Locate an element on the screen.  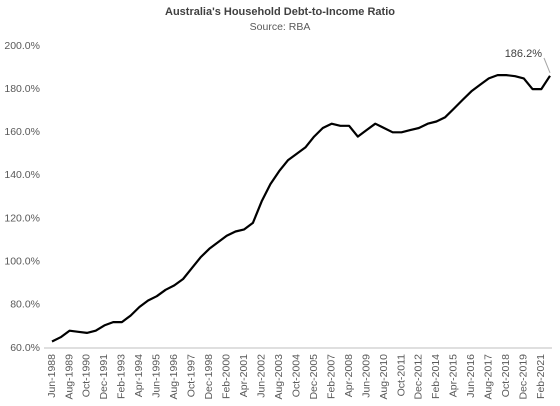
y-tick-label: 60.0% is located at coordinates (25, 348).